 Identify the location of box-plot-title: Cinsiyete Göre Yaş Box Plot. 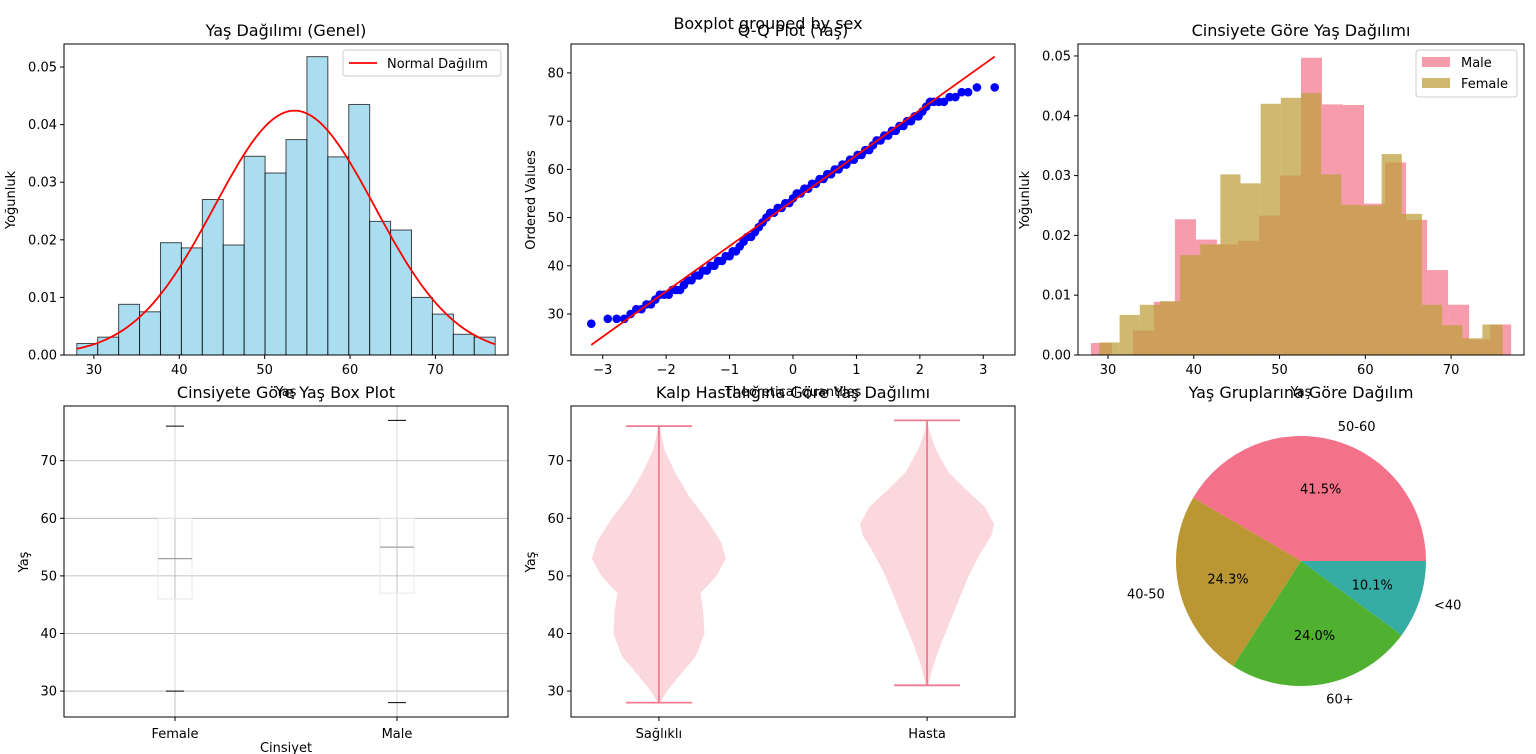
(286, 392).